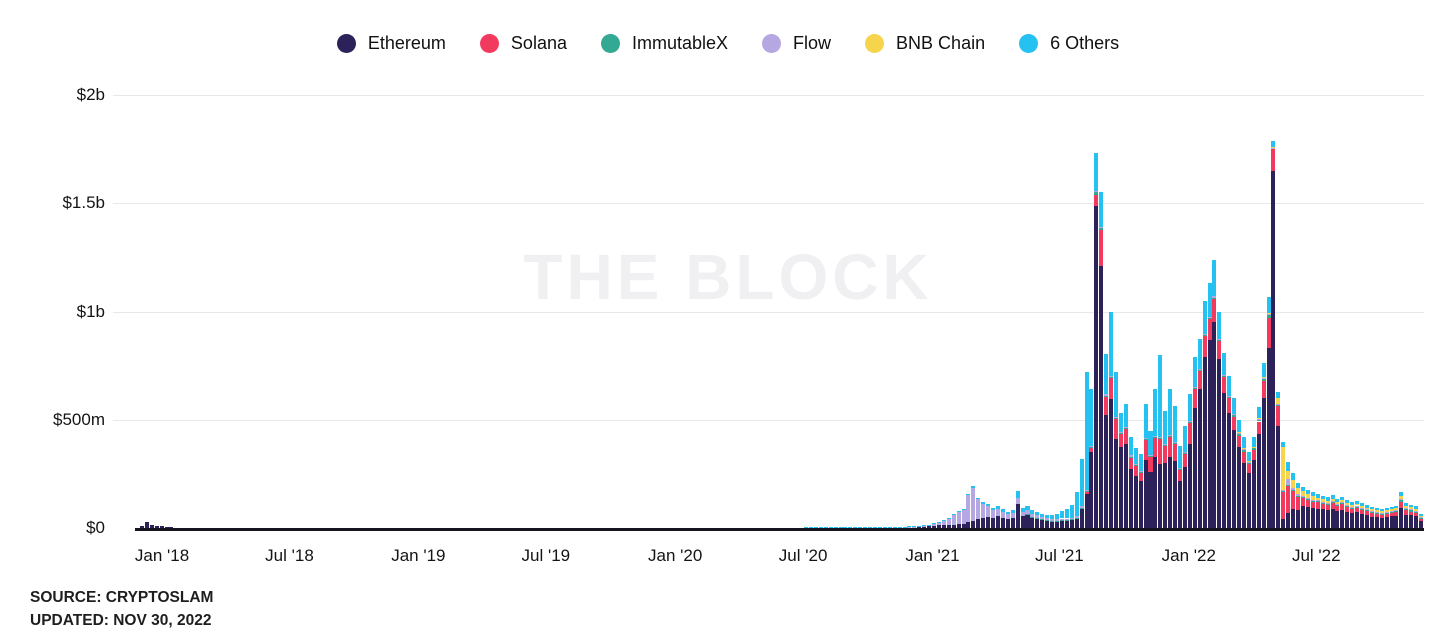 This screenshot has height=642, width=1456. Describe the element at coordinates (1069, 43) in the screenshot. I see `legend-item-6-others: 6 Others` at that location.